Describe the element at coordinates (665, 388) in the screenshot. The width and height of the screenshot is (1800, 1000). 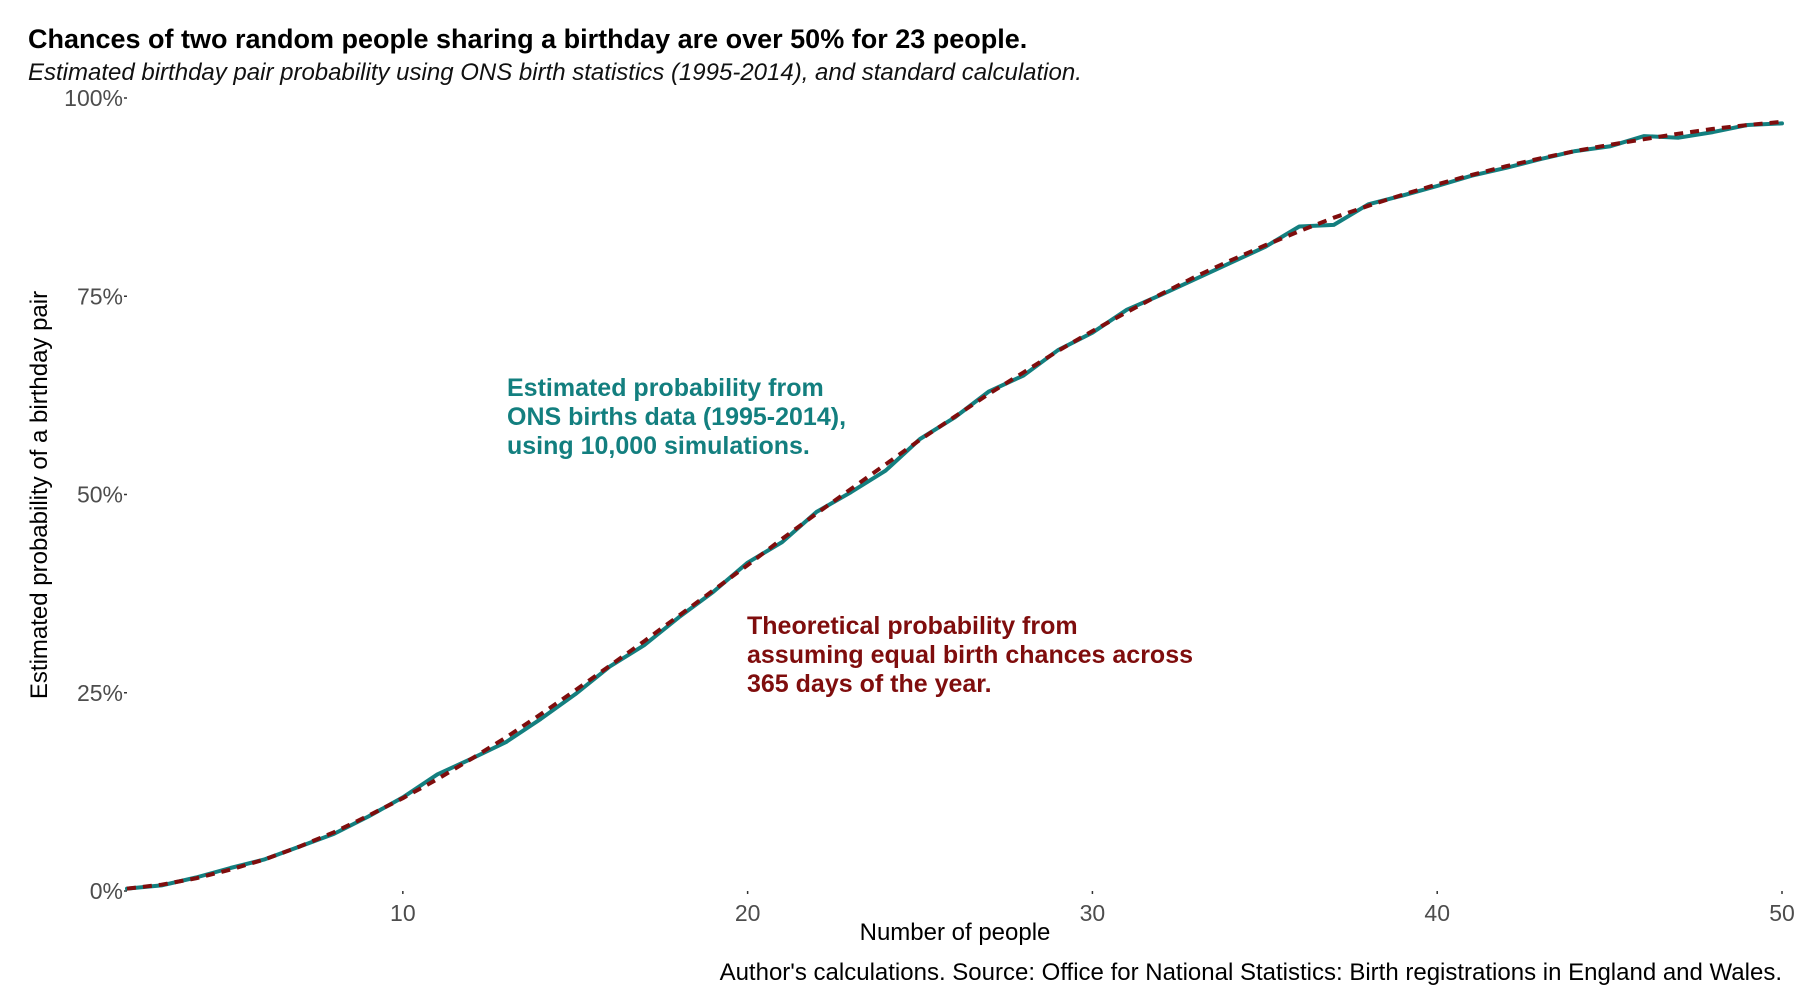
I see `annotation-line: Estimated probability from` at that location.